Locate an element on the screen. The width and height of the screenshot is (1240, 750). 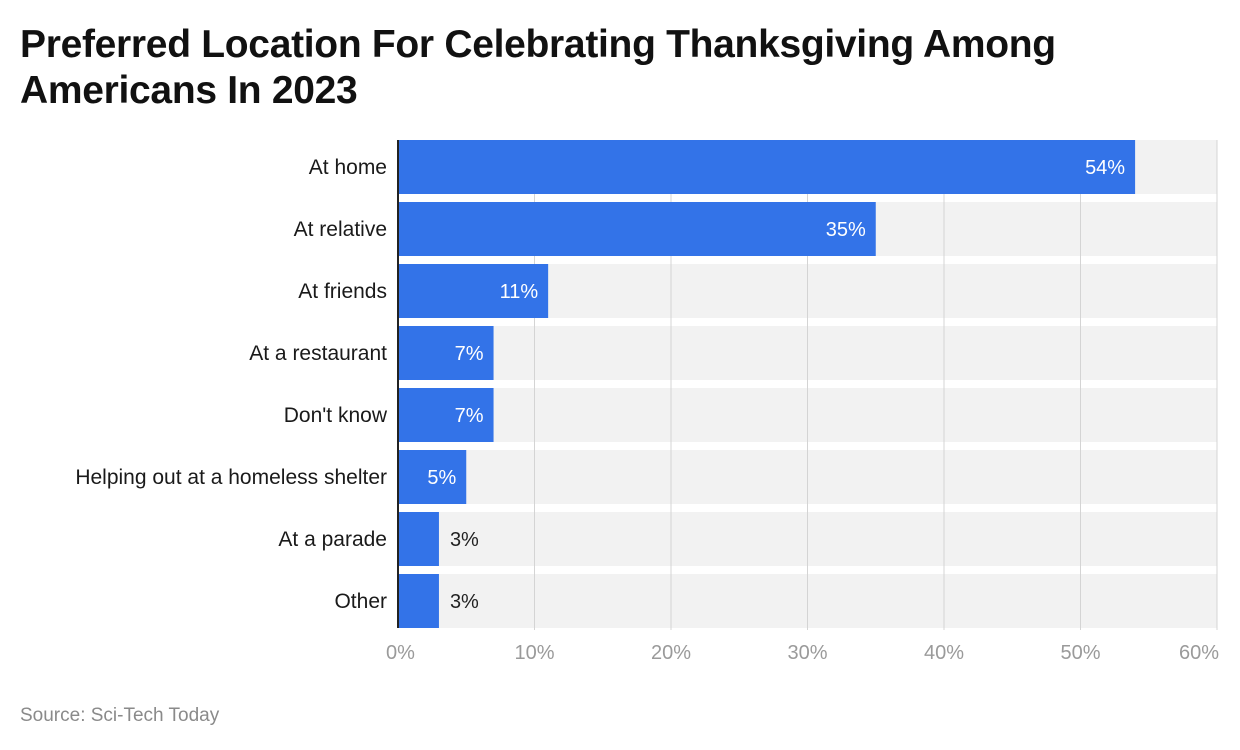
x-tick-label: 50% is located at coordinates (1080, 653).